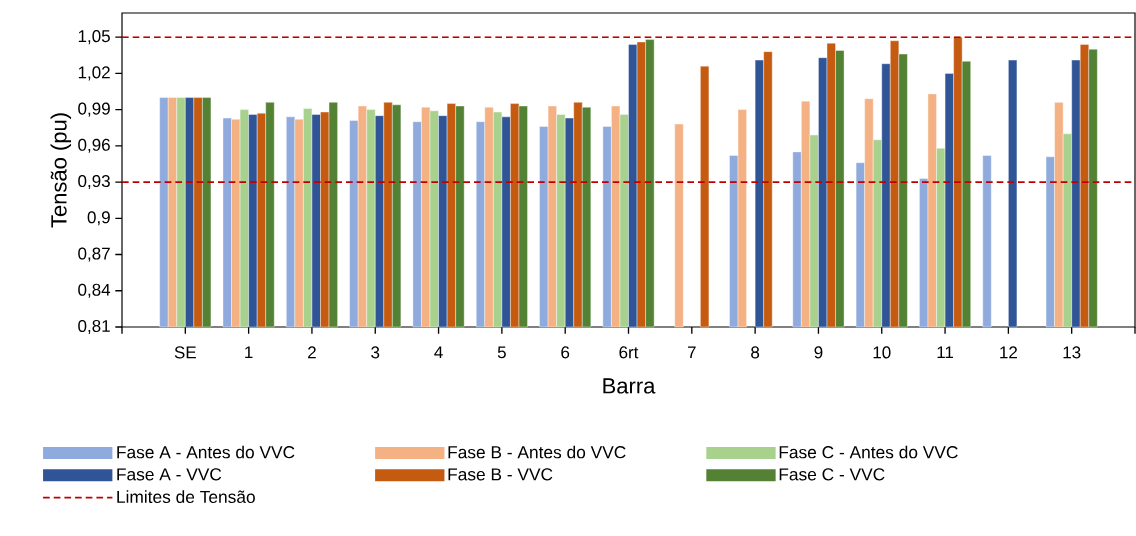 The image size is (1136, 536). I want to click on y-tick-label: 0,93, so click(94, 182).